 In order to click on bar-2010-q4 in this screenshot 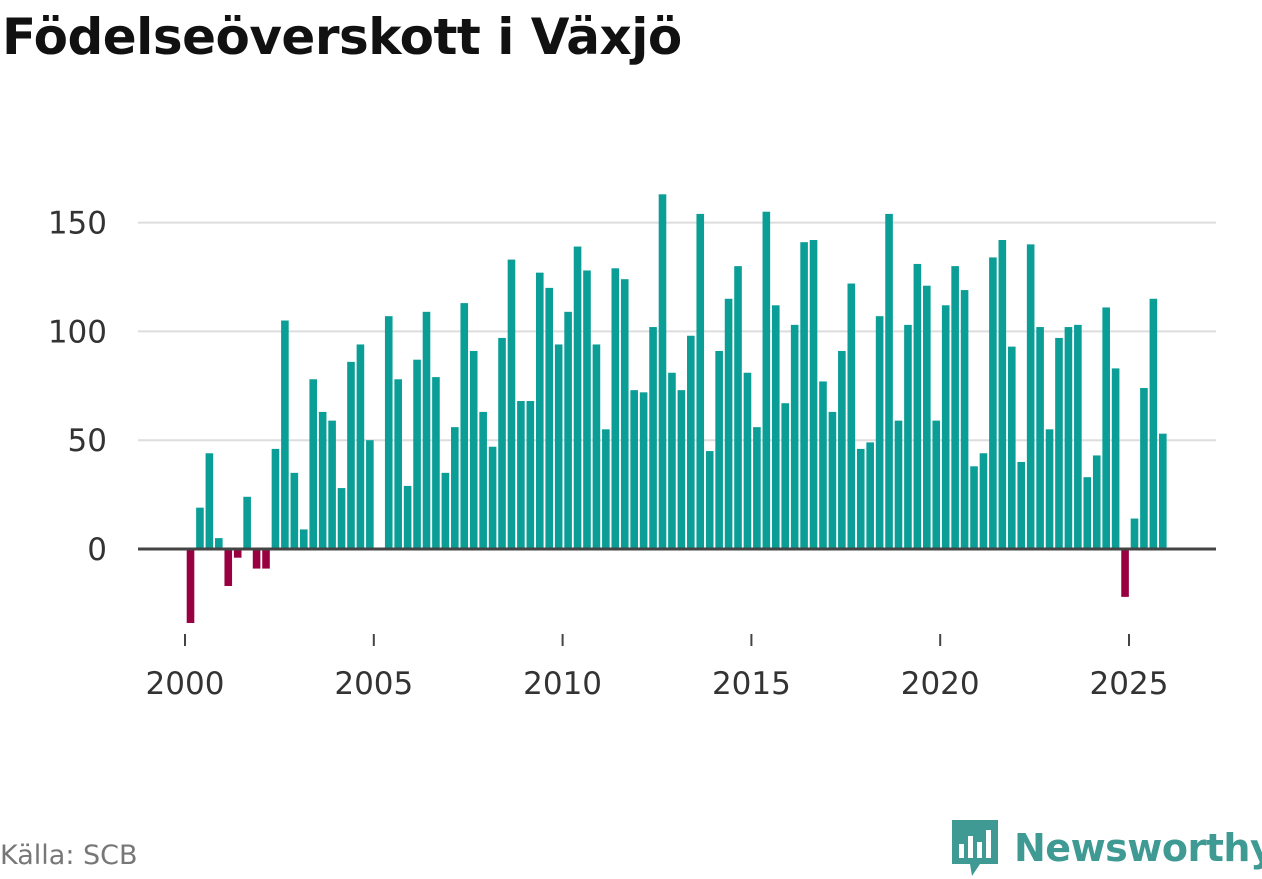, I will do `click(596, 446)`.